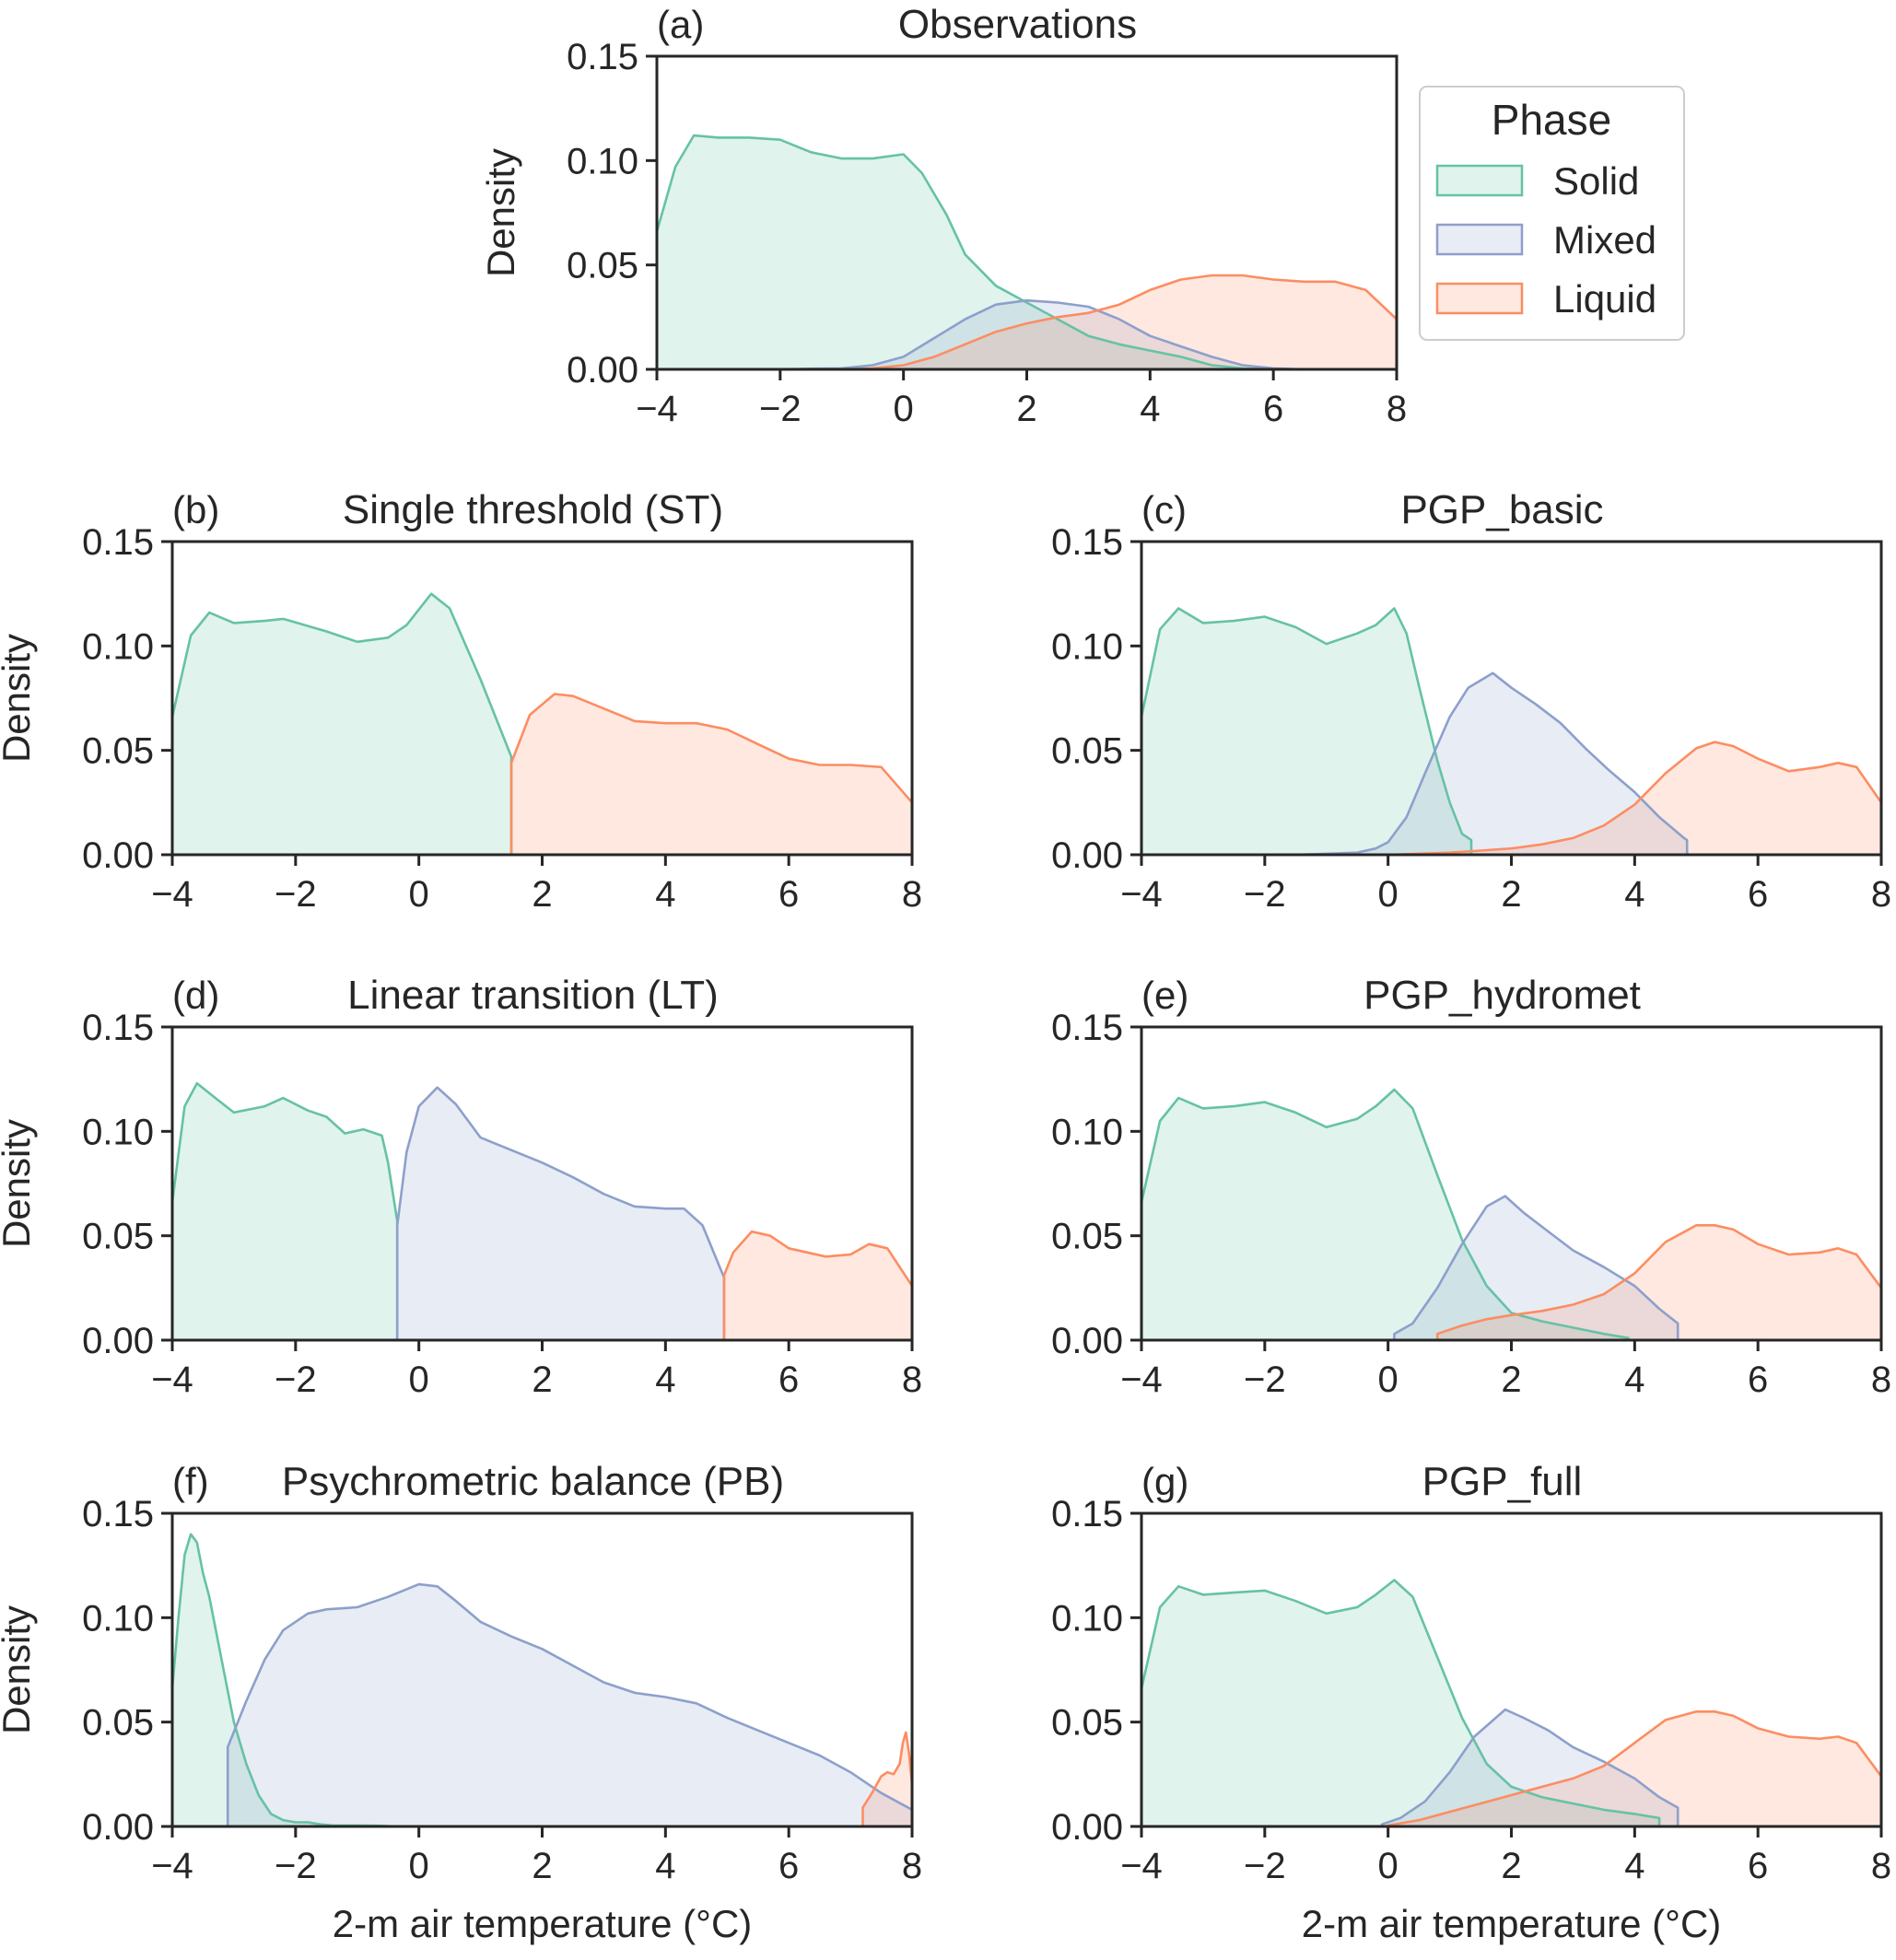  Describe the element at coordinates (680, 24) in the screenshot. I see `panel-letter: (a)` at that location.